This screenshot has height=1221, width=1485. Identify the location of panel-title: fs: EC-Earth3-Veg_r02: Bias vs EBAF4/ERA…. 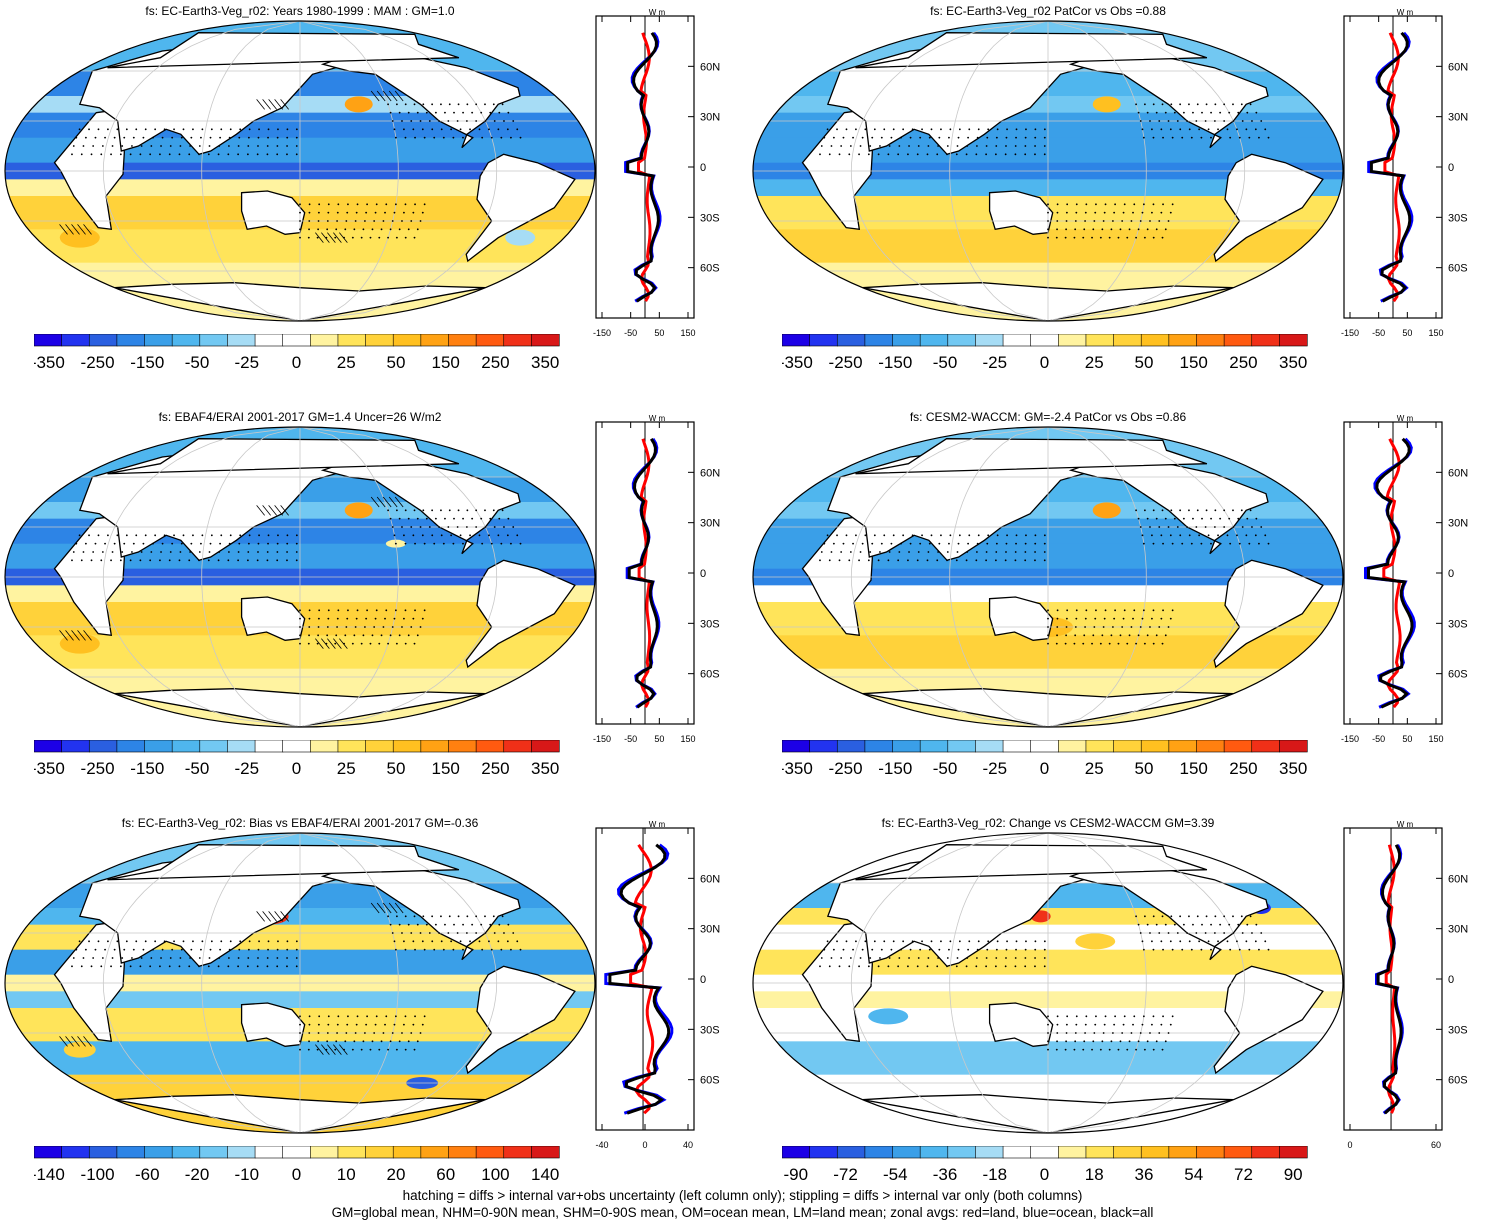
(300, 823).